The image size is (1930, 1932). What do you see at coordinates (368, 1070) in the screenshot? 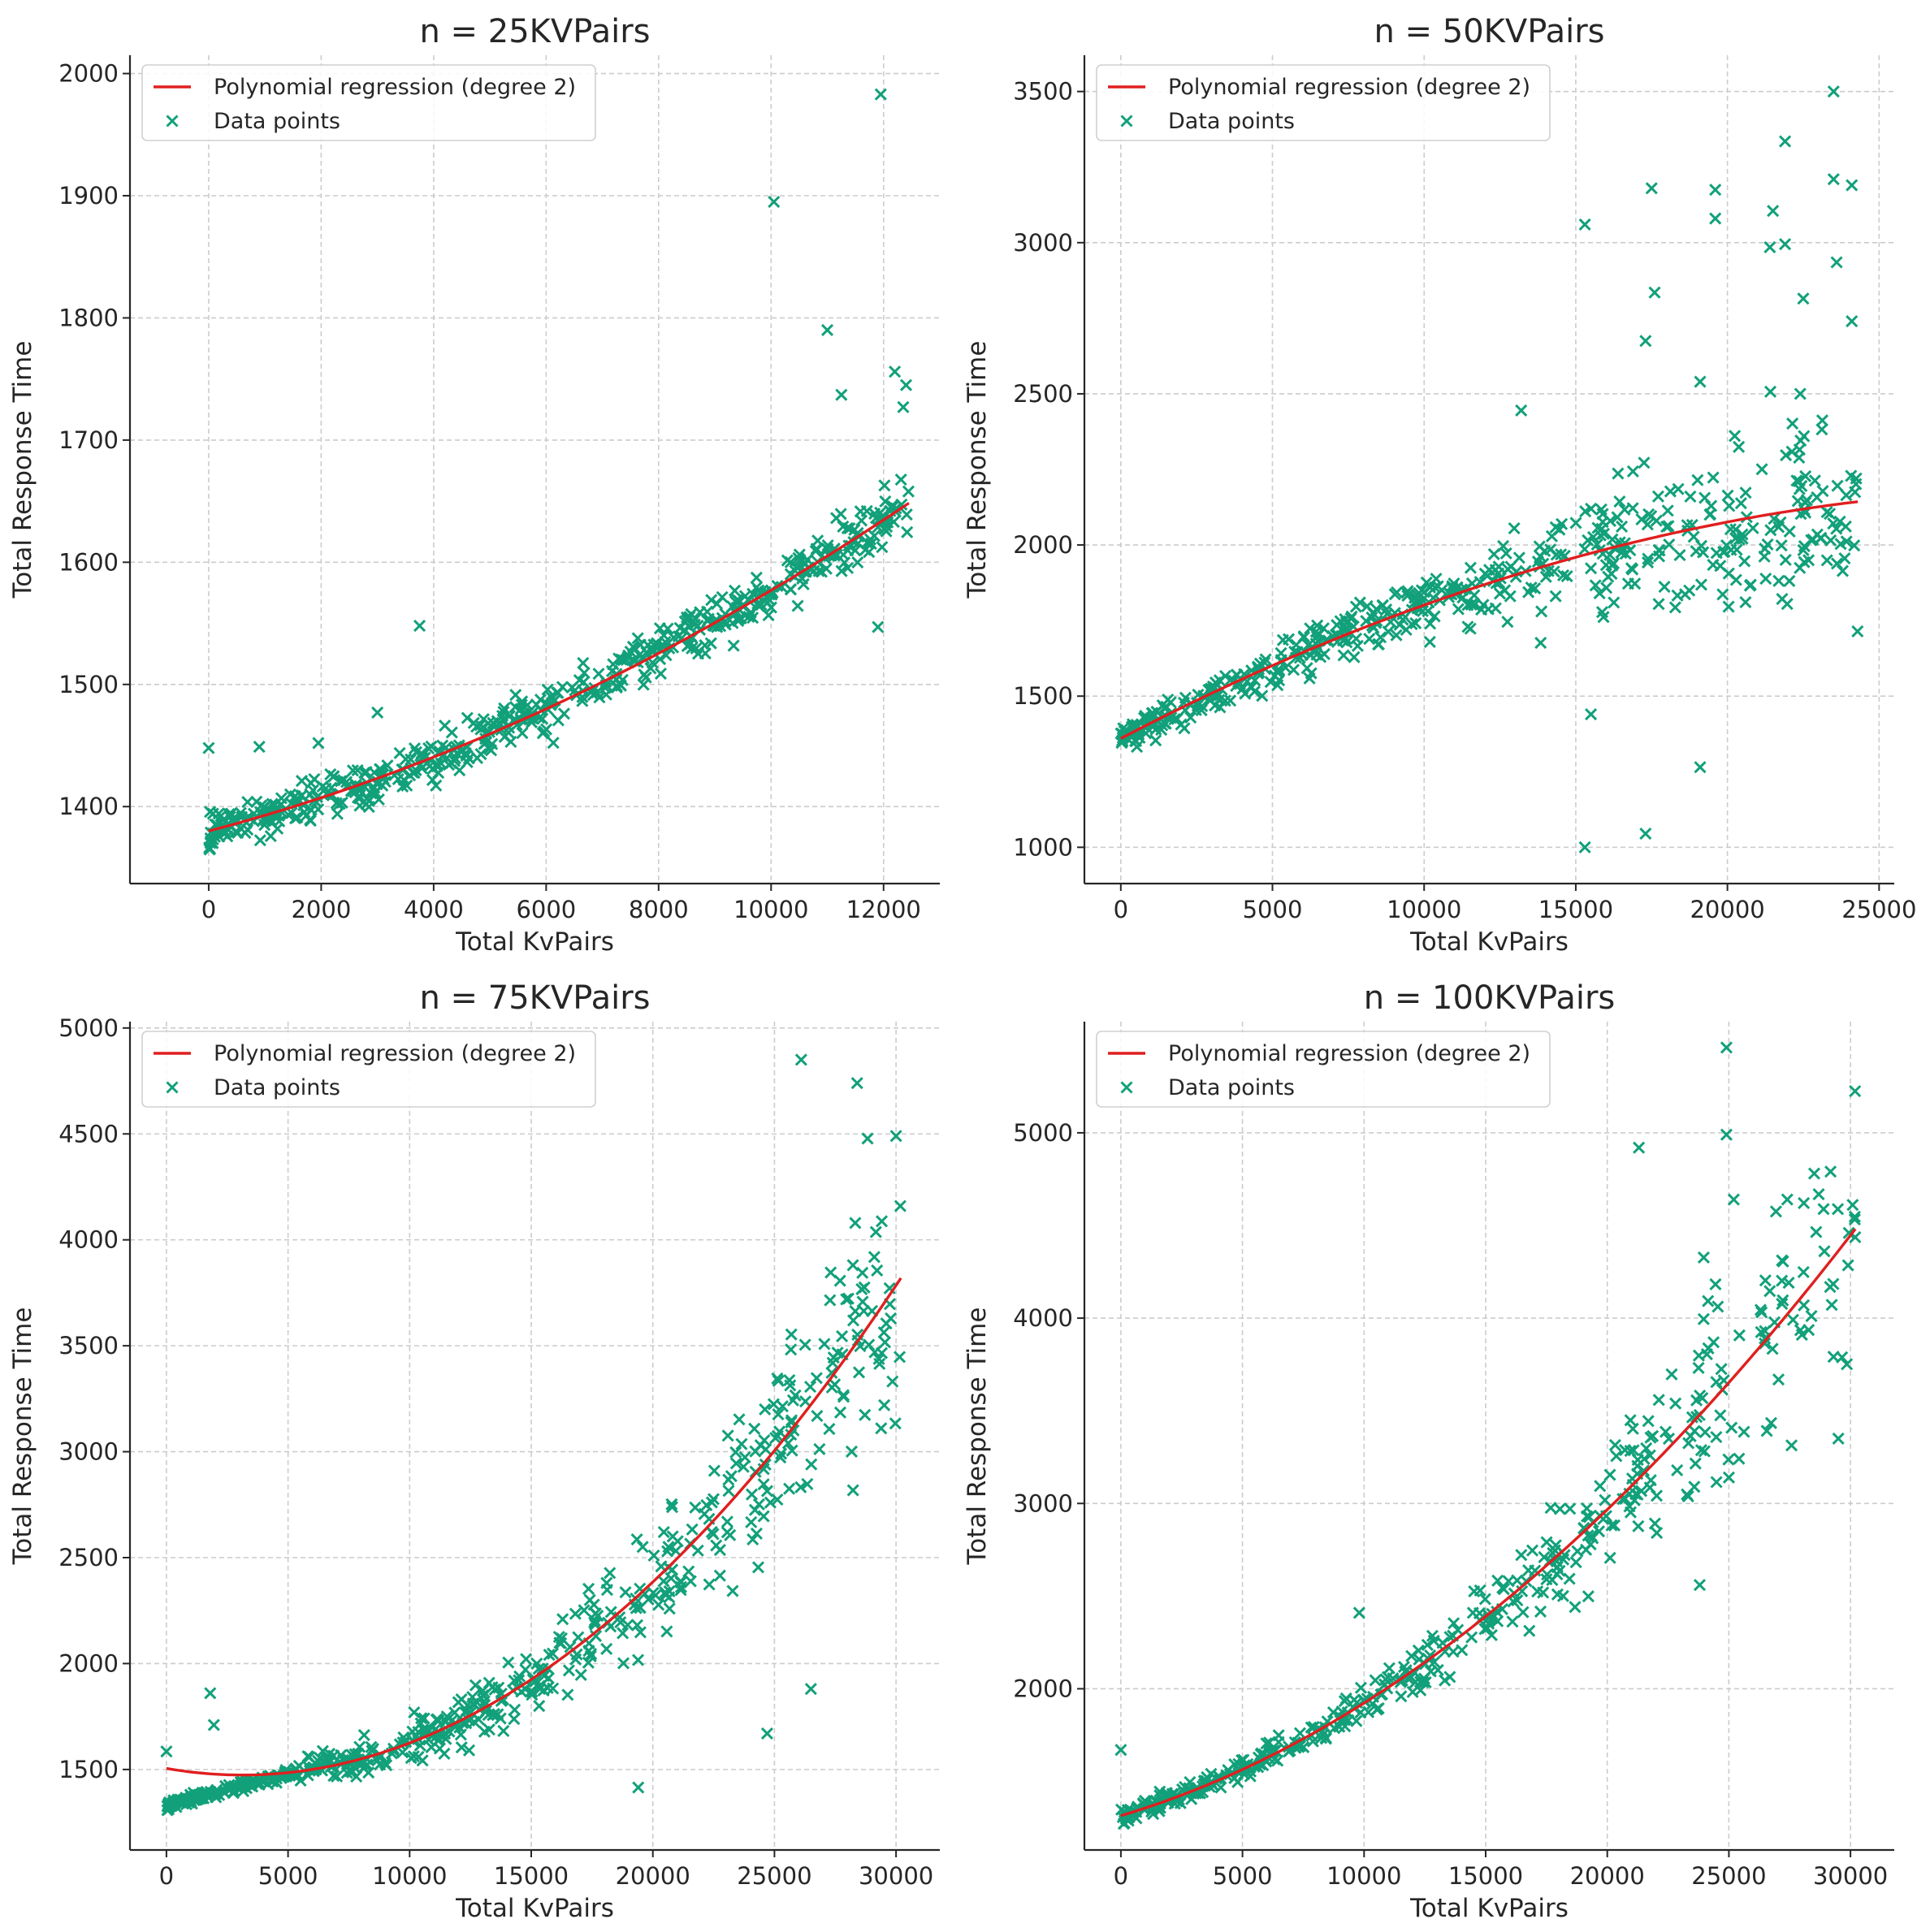
I see `legend-box` at bounding box center [368, 1070].